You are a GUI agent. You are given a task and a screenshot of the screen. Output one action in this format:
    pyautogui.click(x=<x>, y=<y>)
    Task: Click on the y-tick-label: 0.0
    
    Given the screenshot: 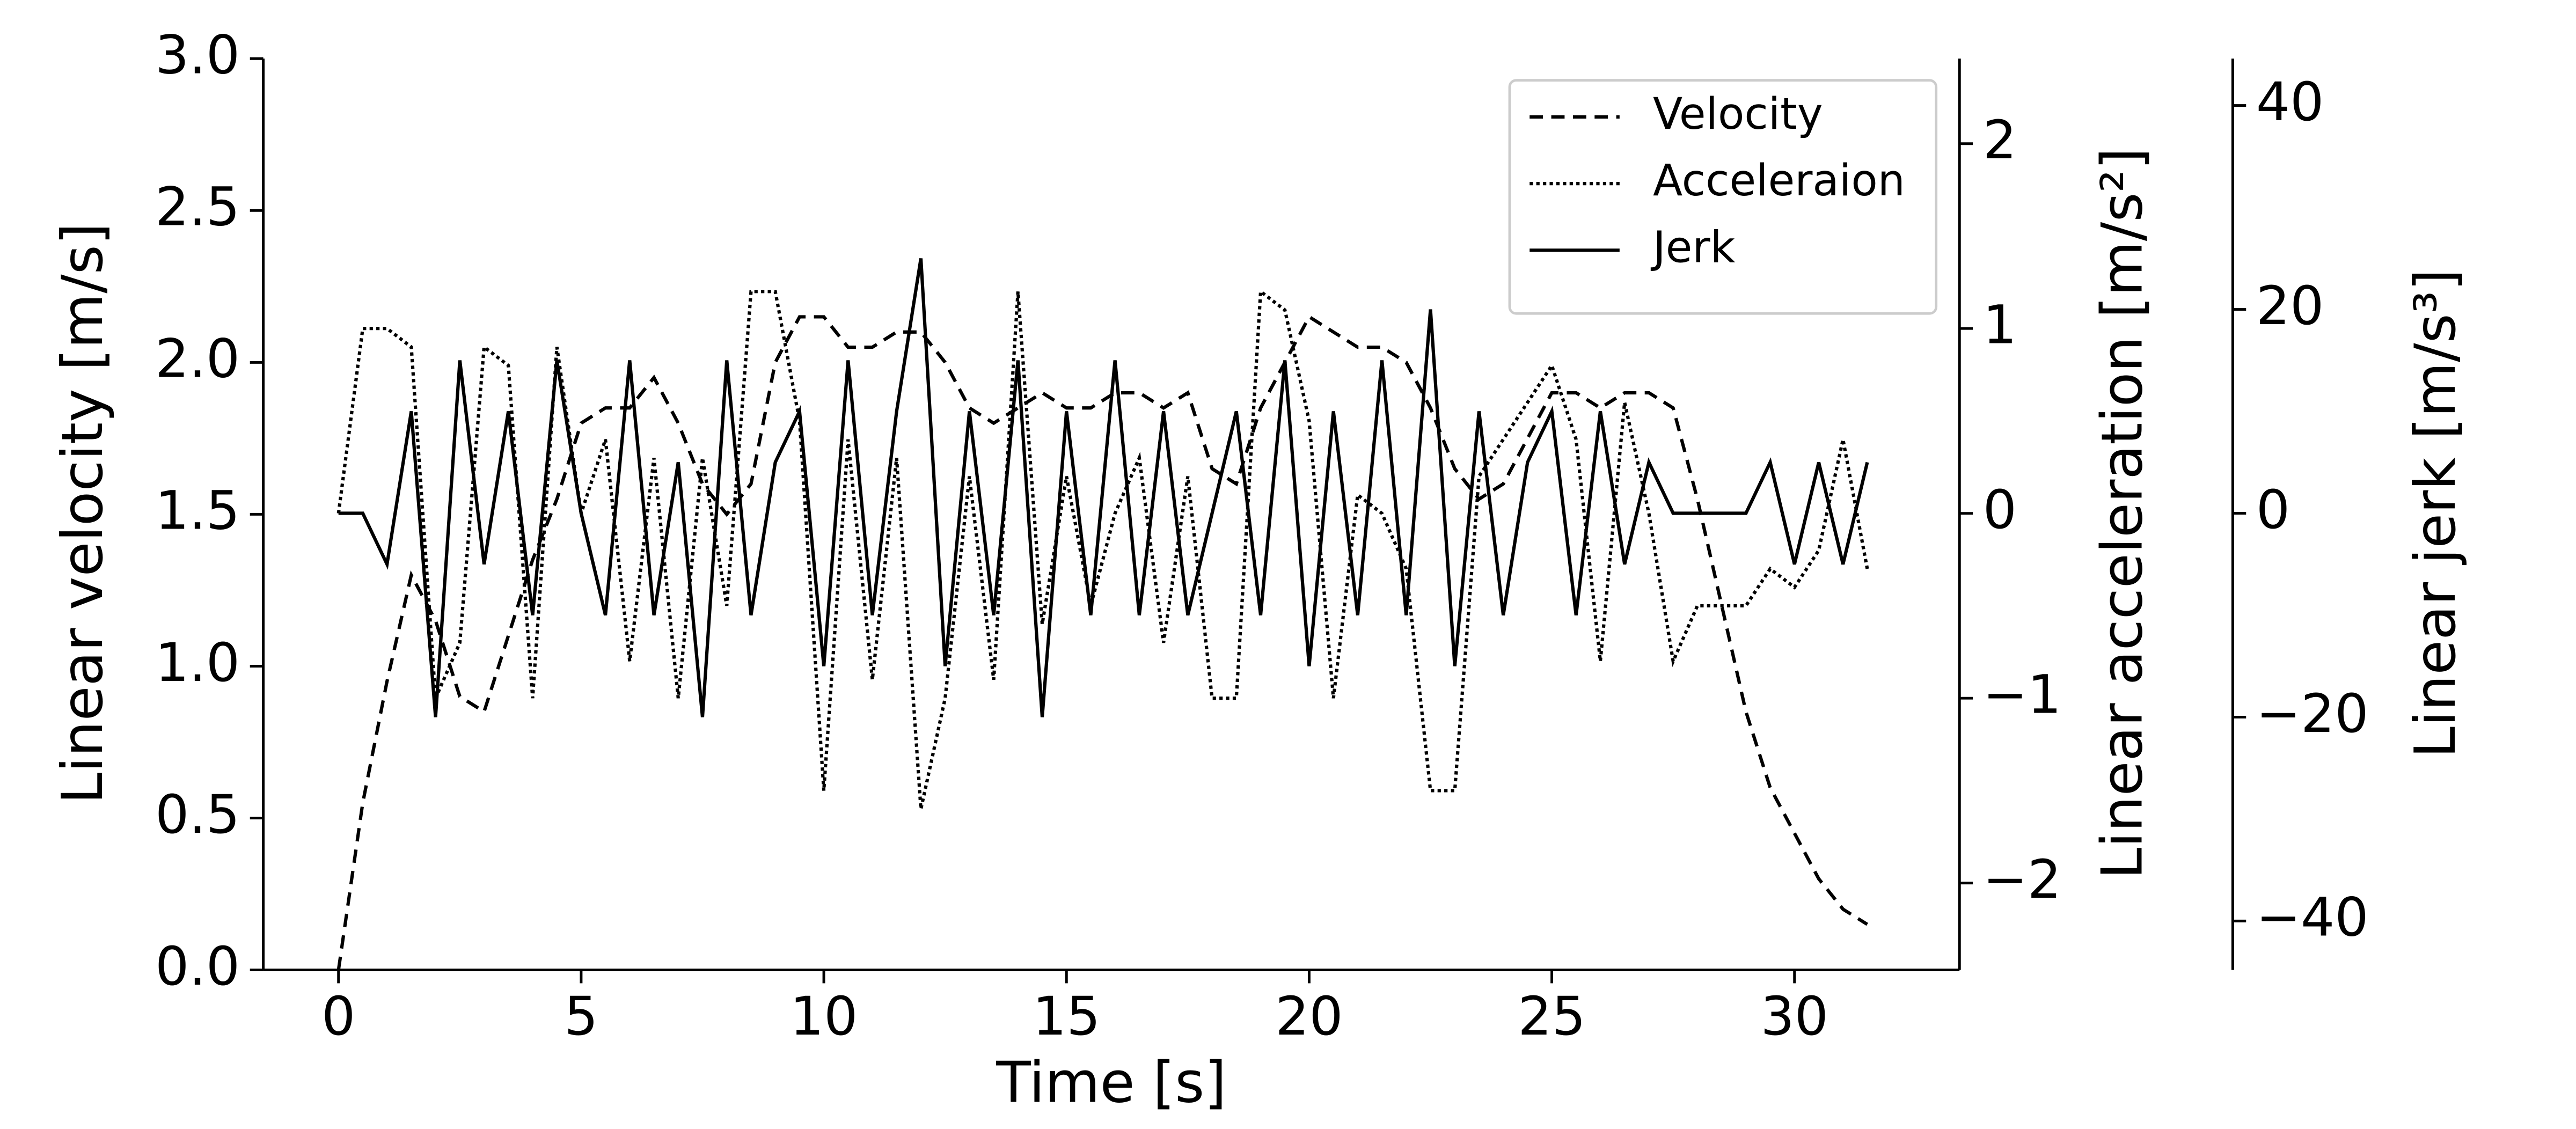 What is the action you would take?
    pyautogui.click(x=197, y=967)
    